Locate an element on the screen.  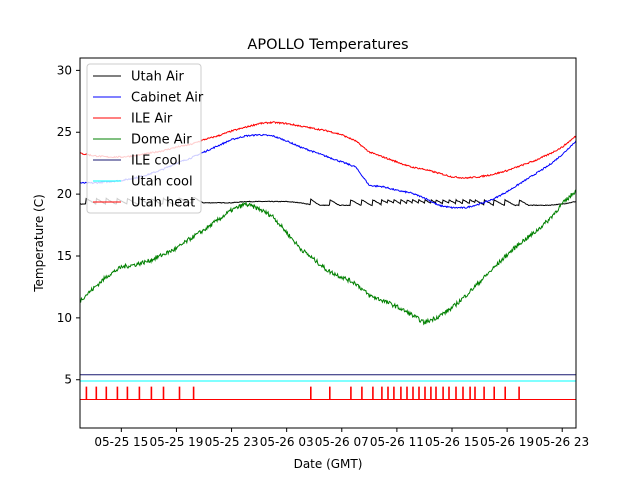
y-tick-label: 15 is located at coordinates (64, 256).